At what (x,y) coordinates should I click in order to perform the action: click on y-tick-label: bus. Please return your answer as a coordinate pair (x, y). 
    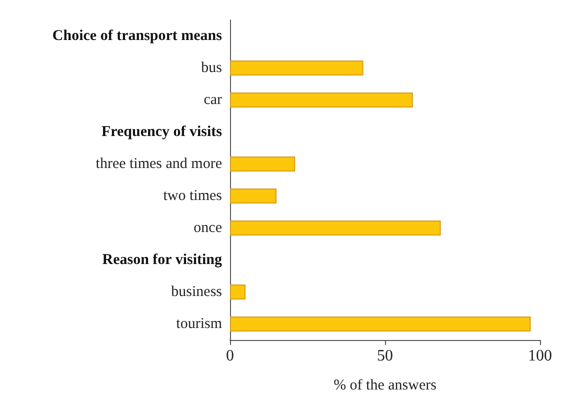
    Looking at the image, I should click on (211, 68).